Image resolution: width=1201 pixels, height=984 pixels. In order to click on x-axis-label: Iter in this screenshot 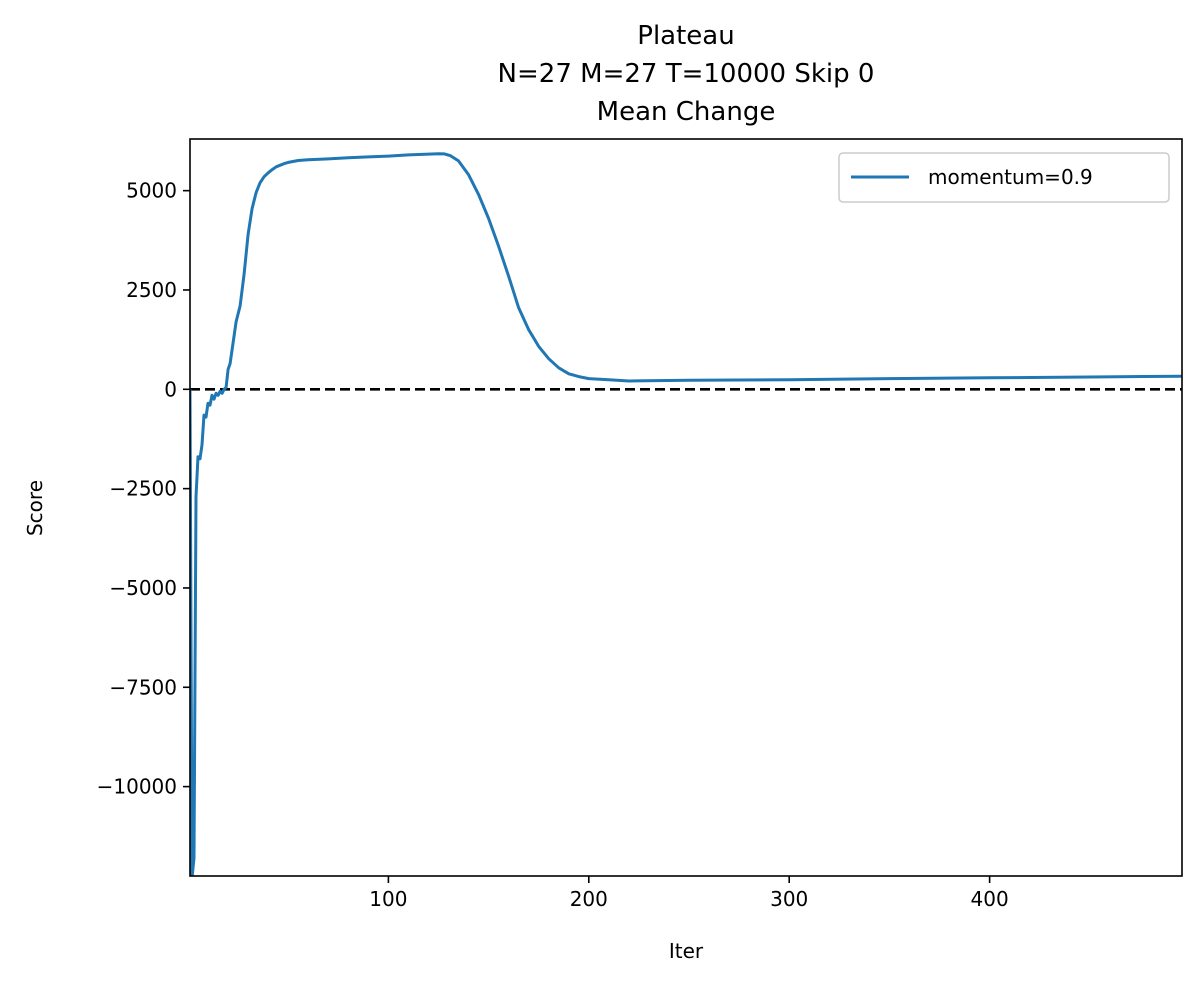, I will do `click(686, 951)`.